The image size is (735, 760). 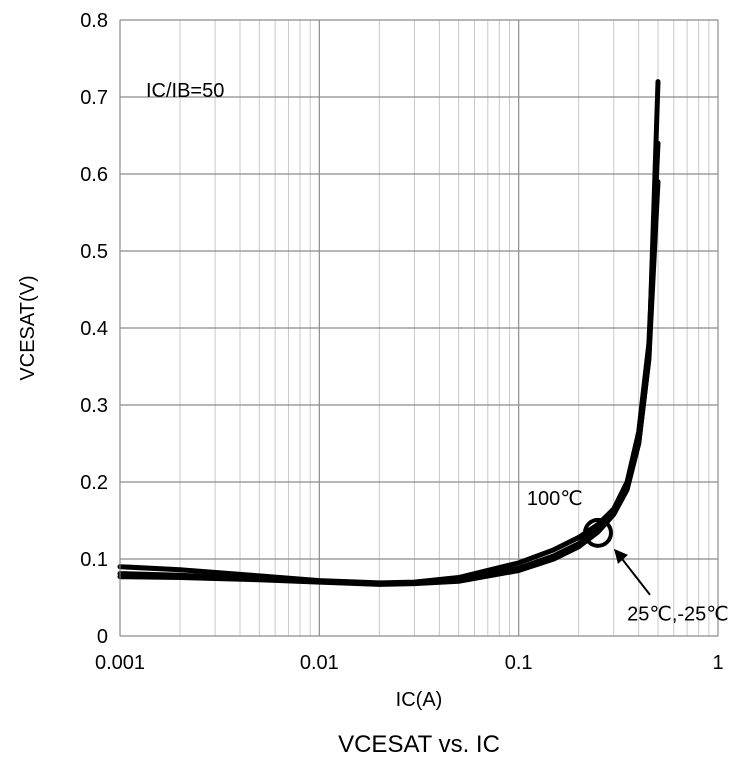 I want to click on chart-title: VCESAT vs. IC, so click(x=419, y=744).